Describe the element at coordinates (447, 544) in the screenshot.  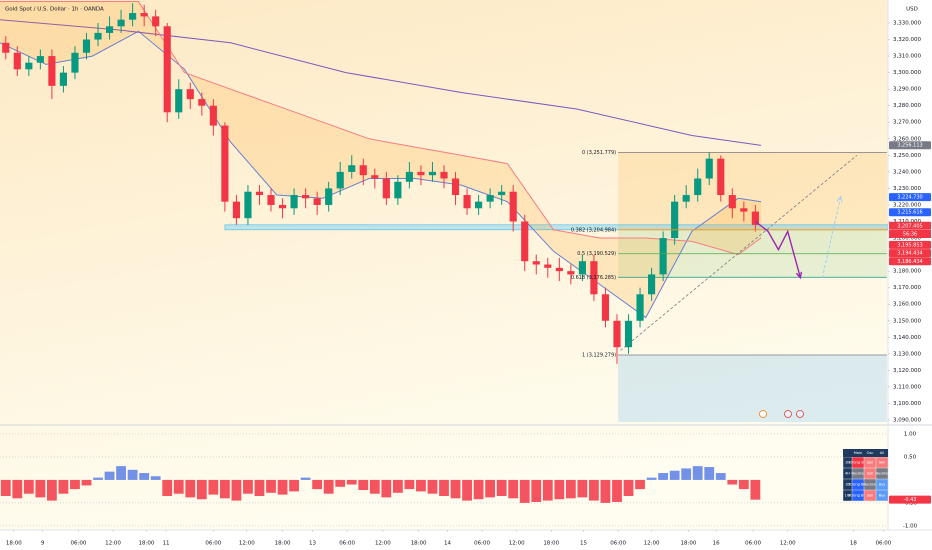
I see `x-tick-label: 14` at that location.